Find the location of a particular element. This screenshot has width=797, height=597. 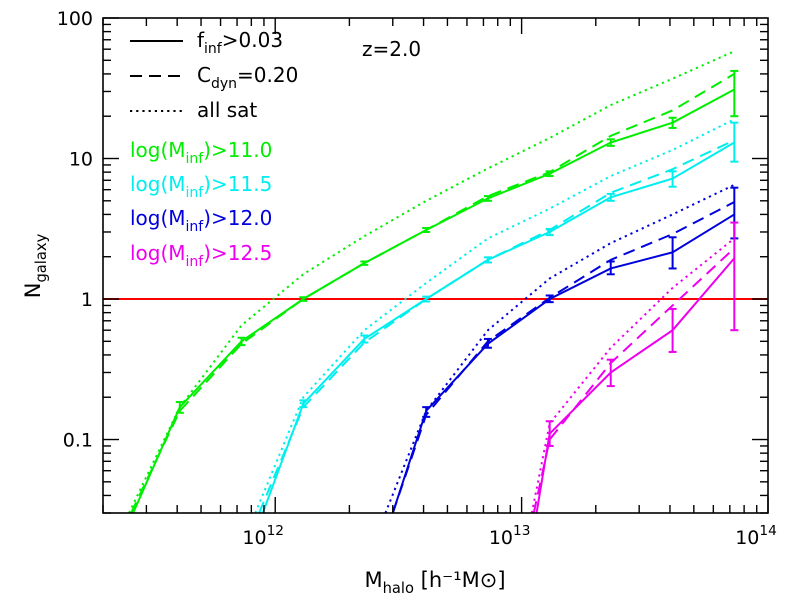

legend-dashed-label-rest: =0.20 is located at coordinates (267, 75).